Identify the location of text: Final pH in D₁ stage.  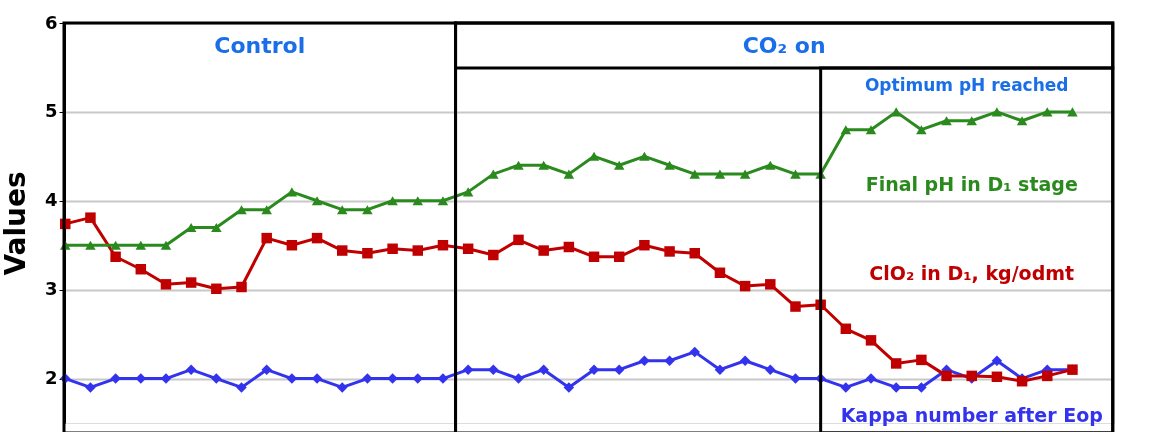
(971, 183).